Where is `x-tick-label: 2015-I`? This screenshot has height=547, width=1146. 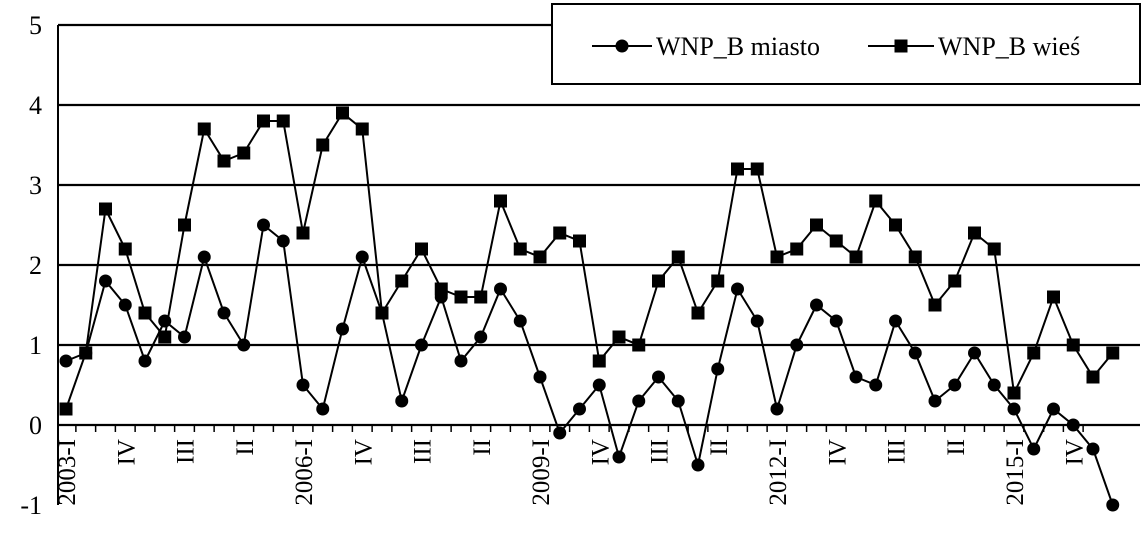
x-tick-label: 2015-I is located at coordinates (1015, 472).